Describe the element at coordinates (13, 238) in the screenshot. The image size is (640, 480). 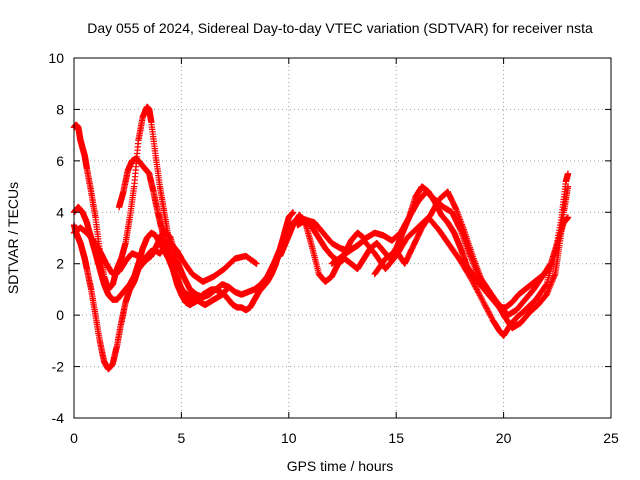
I see `y-axis-label: SDTVAR / TECUs` at that location.